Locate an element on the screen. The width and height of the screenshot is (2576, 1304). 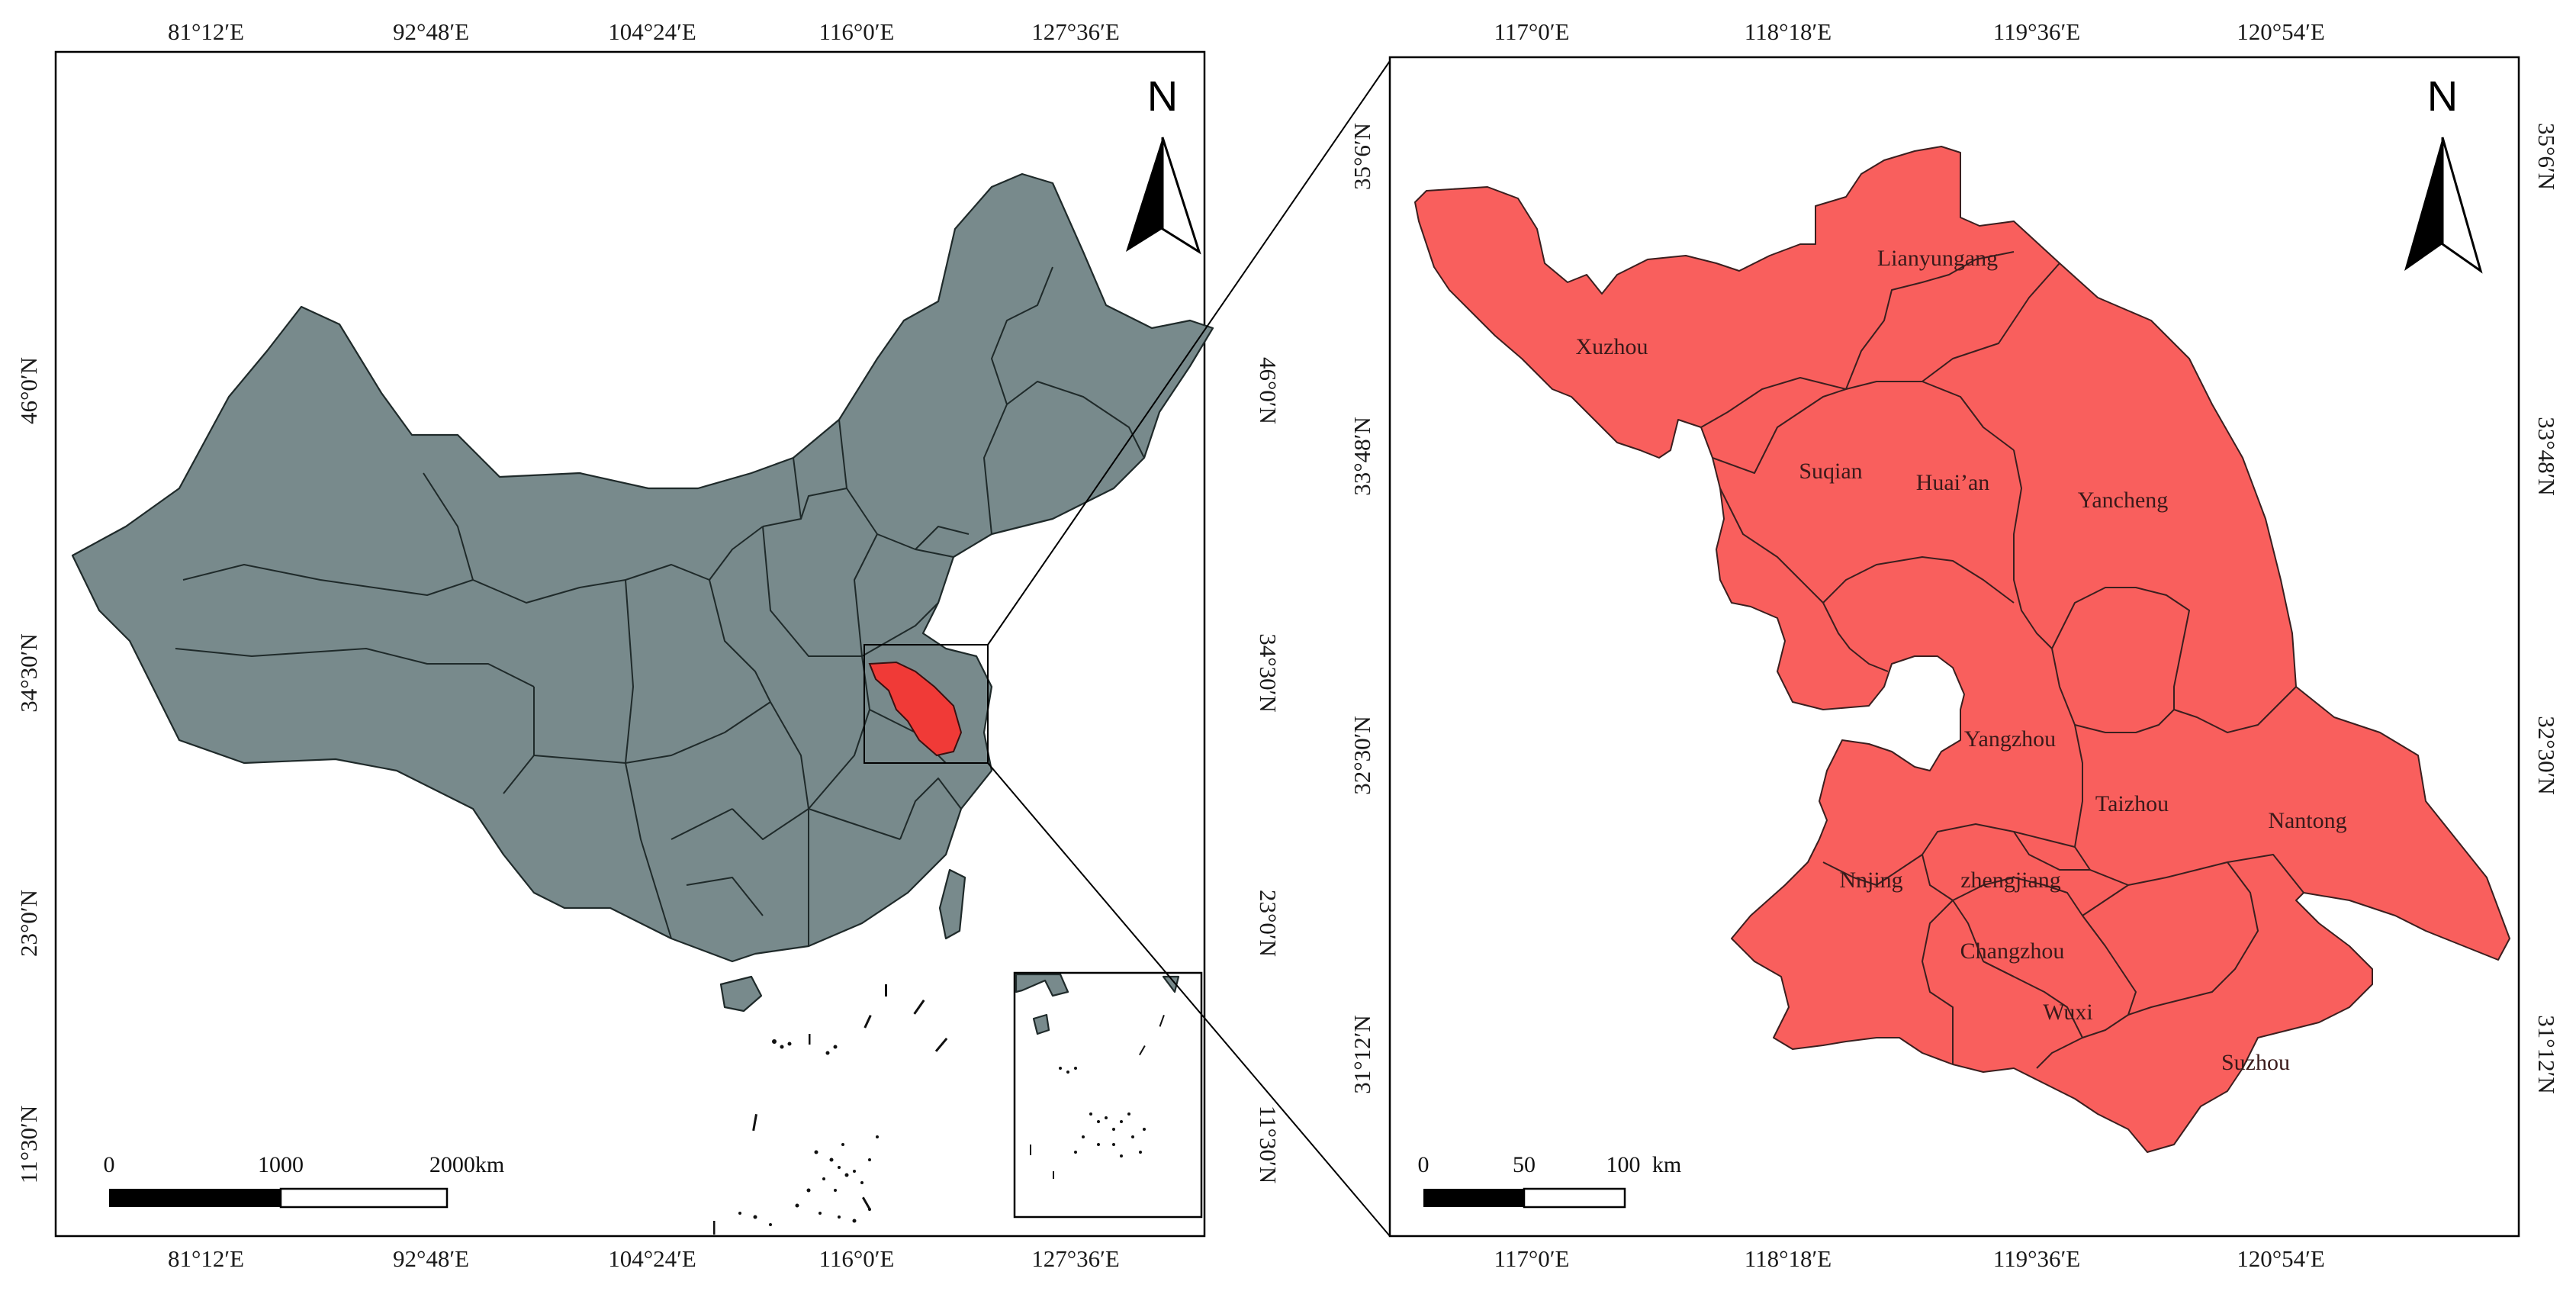
label-zhenjiang: zhengjiang is located at coordinates (2011, 880).